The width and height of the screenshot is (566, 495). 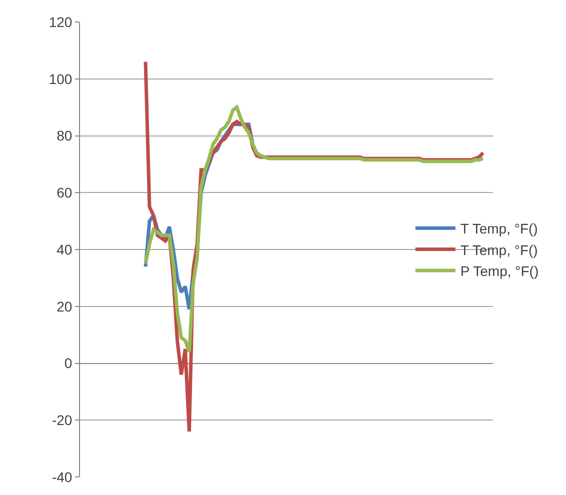 What do you see at coordinates (60, 22) in the screenshot?
I see `y-tick-label: 120` at bounding box center [60, 22].